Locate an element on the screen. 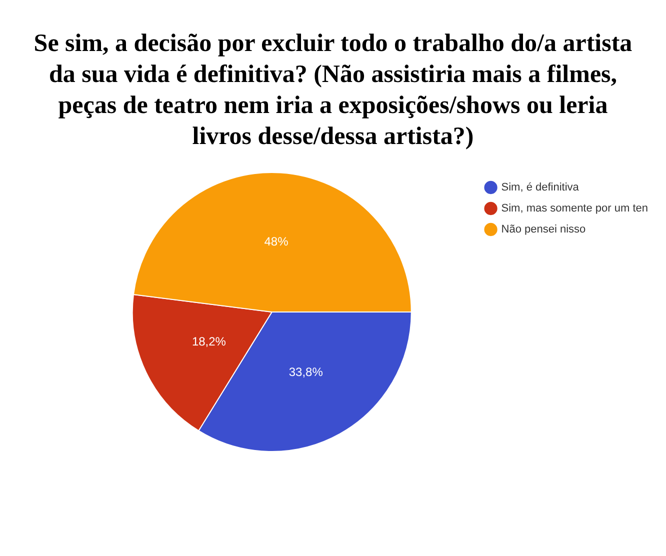 The height and width of the screenshot is (556, 666). data-label: 33,8% is located at coordinates (306, 372).